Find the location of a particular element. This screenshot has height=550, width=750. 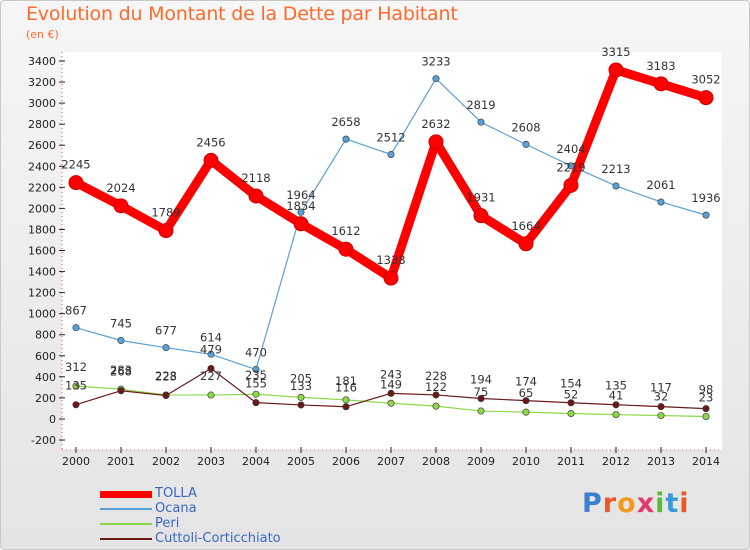

data-label: 174 is located at coordinates (526, 382).